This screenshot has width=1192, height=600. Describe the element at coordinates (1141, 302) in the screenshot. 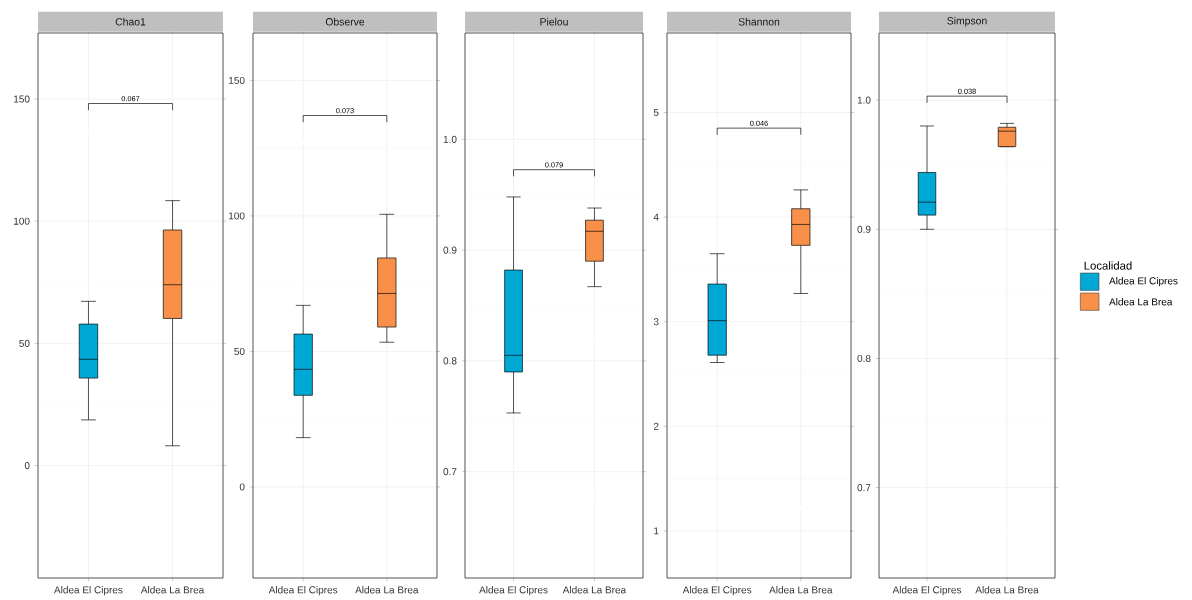

I see `legend-label: Aldea La Brea` at that location.